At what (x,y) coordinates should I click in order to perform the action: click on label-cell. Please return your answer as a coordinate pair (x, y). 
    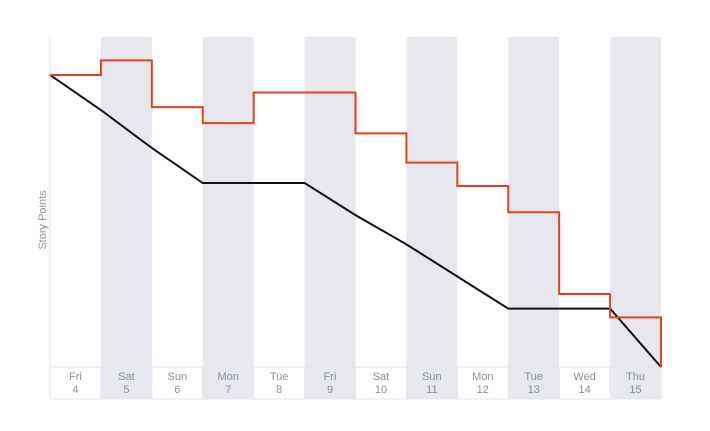
    Looking at the image, I should click on (635, 383).